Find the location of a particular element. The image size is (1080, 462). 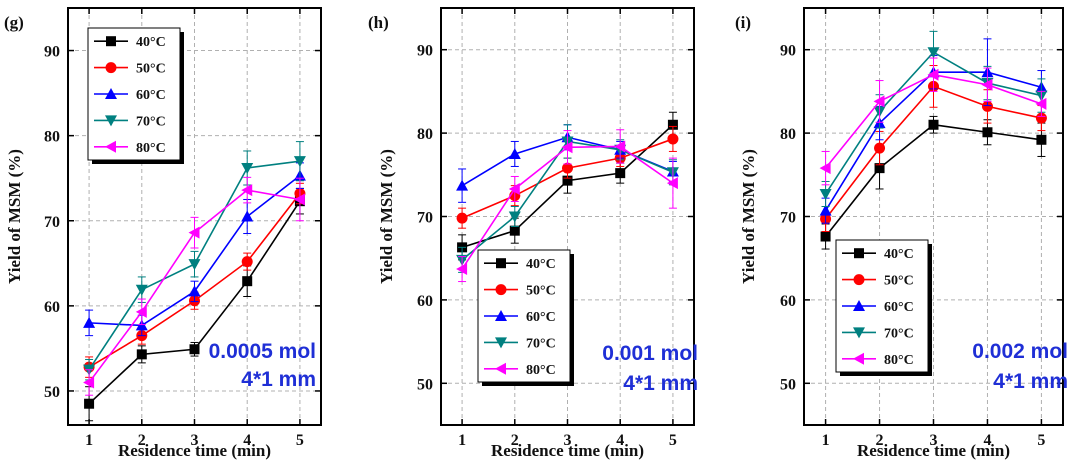

panel-label: (h) is located at coordinates (378, 22).